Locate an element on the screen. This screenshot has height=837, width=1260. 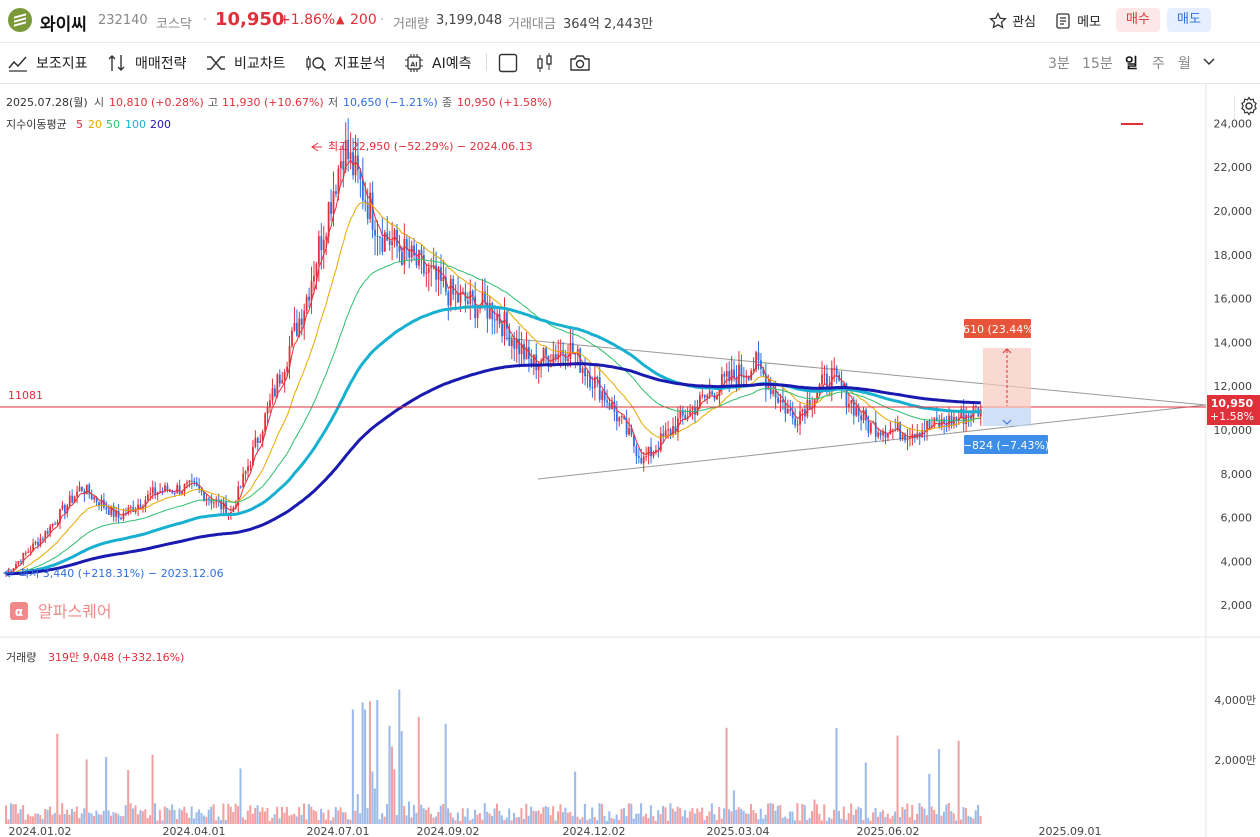
settings-button is located at coordinates (1246, 107).